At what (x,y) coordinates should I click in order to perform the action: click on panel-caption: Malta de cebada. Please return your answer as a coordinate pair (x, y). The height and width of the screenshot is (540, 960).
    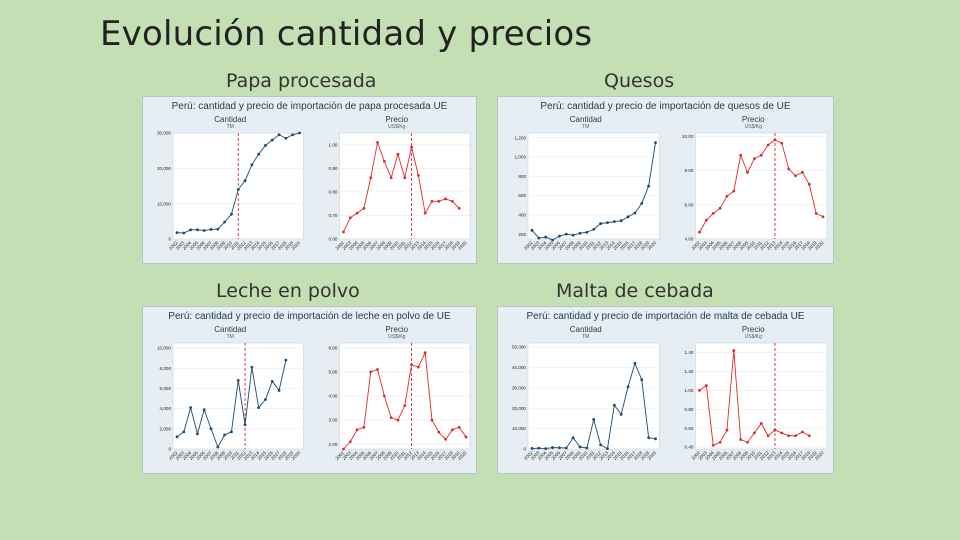
    Looking at the image, I should click on (635, 291).